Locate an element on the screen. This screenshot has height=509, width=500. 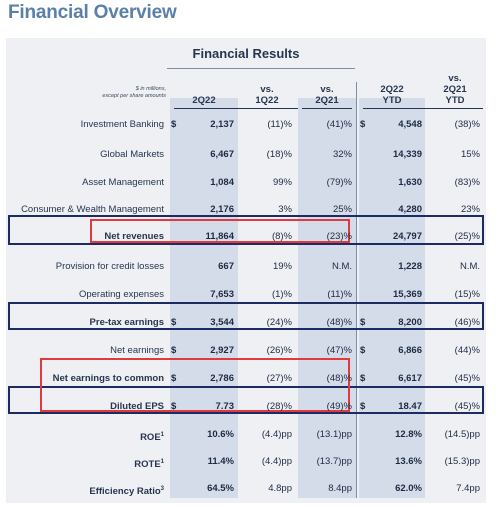
row-label: Asset Management is located at coordinates (86, 183).